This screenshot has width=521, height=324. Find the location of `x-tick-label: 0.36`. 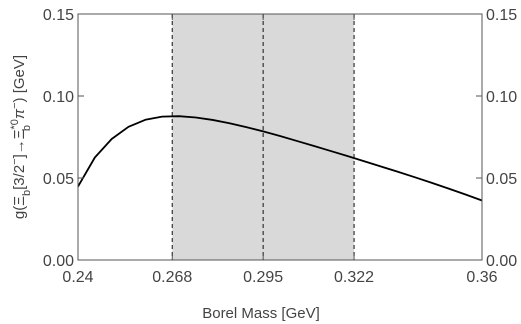

x-tick-label: 0.36 is located at coordinates (481, 277).